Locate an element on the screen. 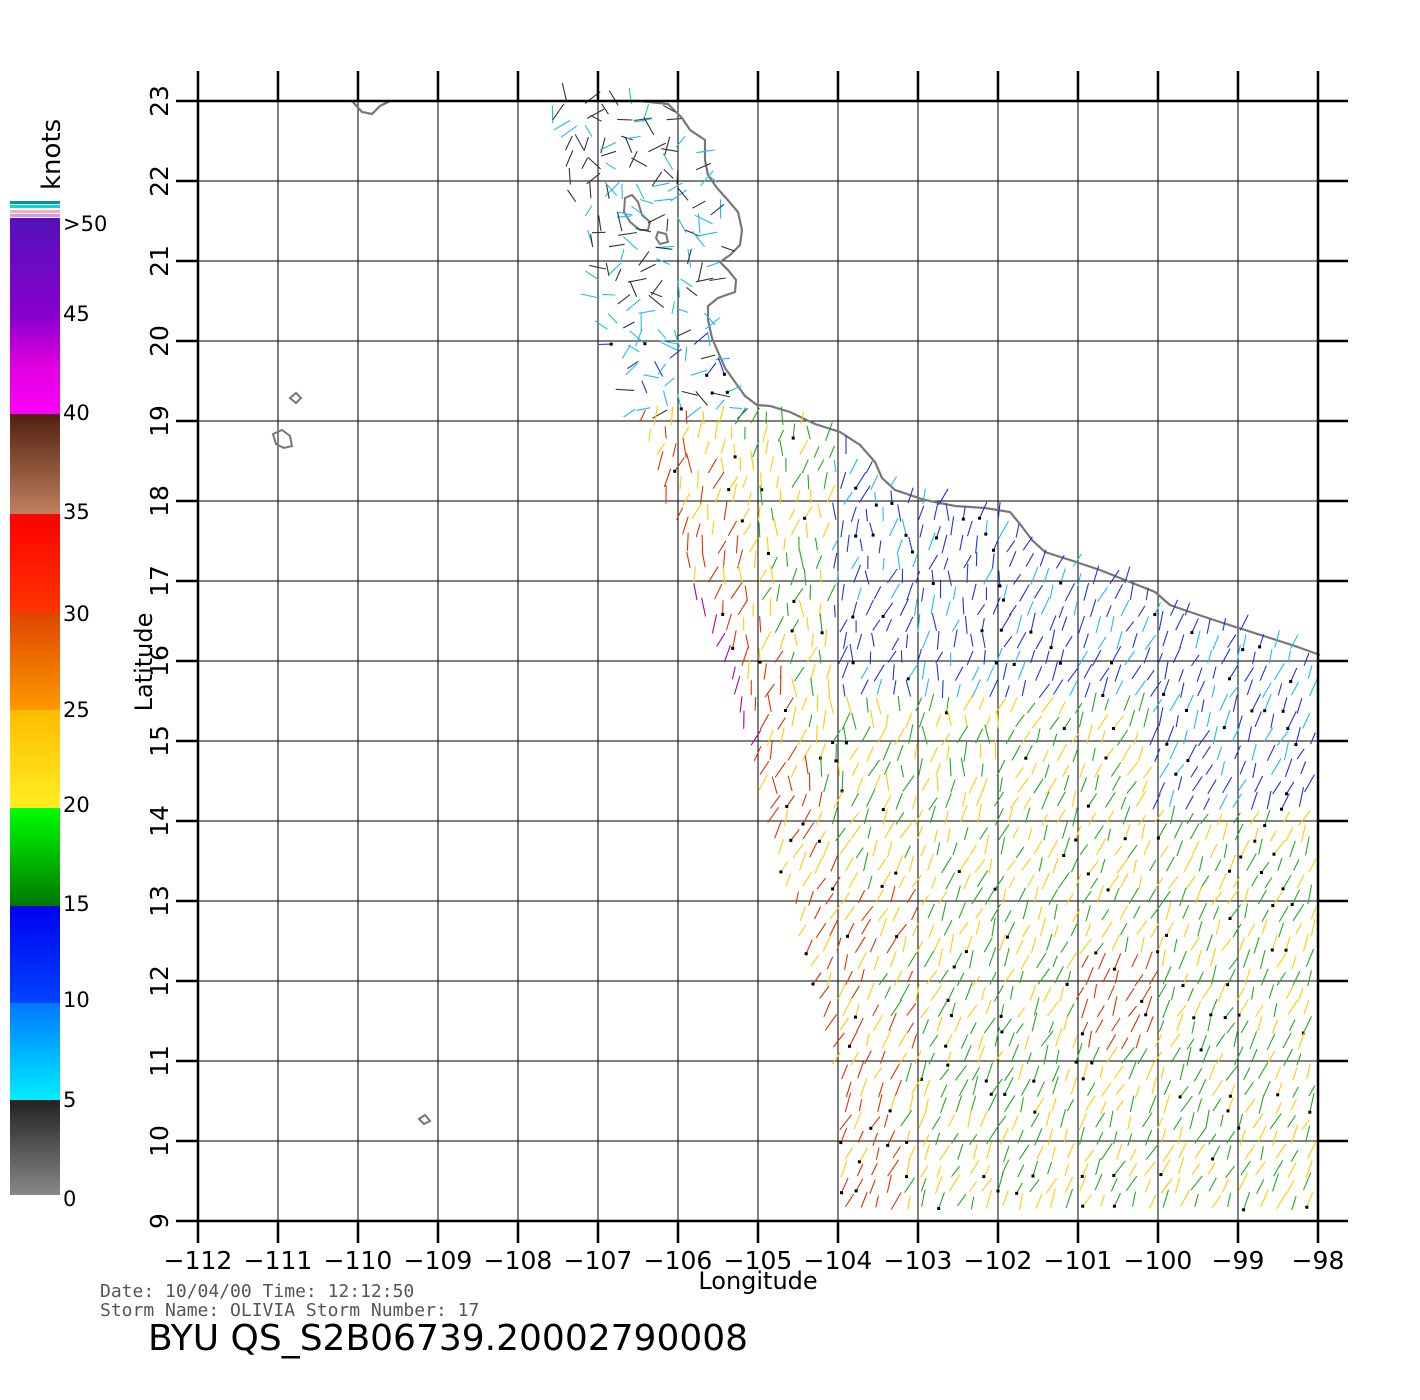 Image resolution: width=1420 pixels, height=1400 pixels. colorbar-label: >50 is located at coordinates (85, 224).